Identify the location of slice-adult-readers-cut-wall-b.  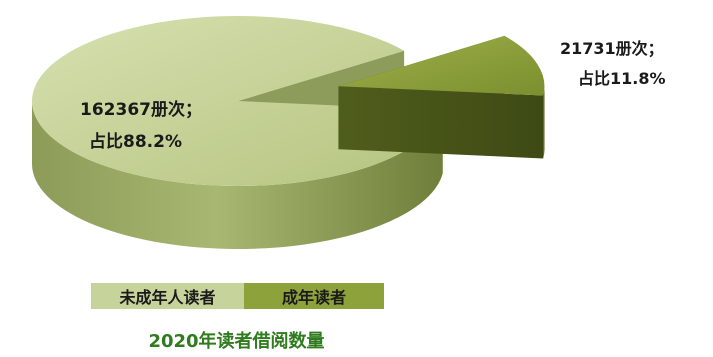
(441, 122).